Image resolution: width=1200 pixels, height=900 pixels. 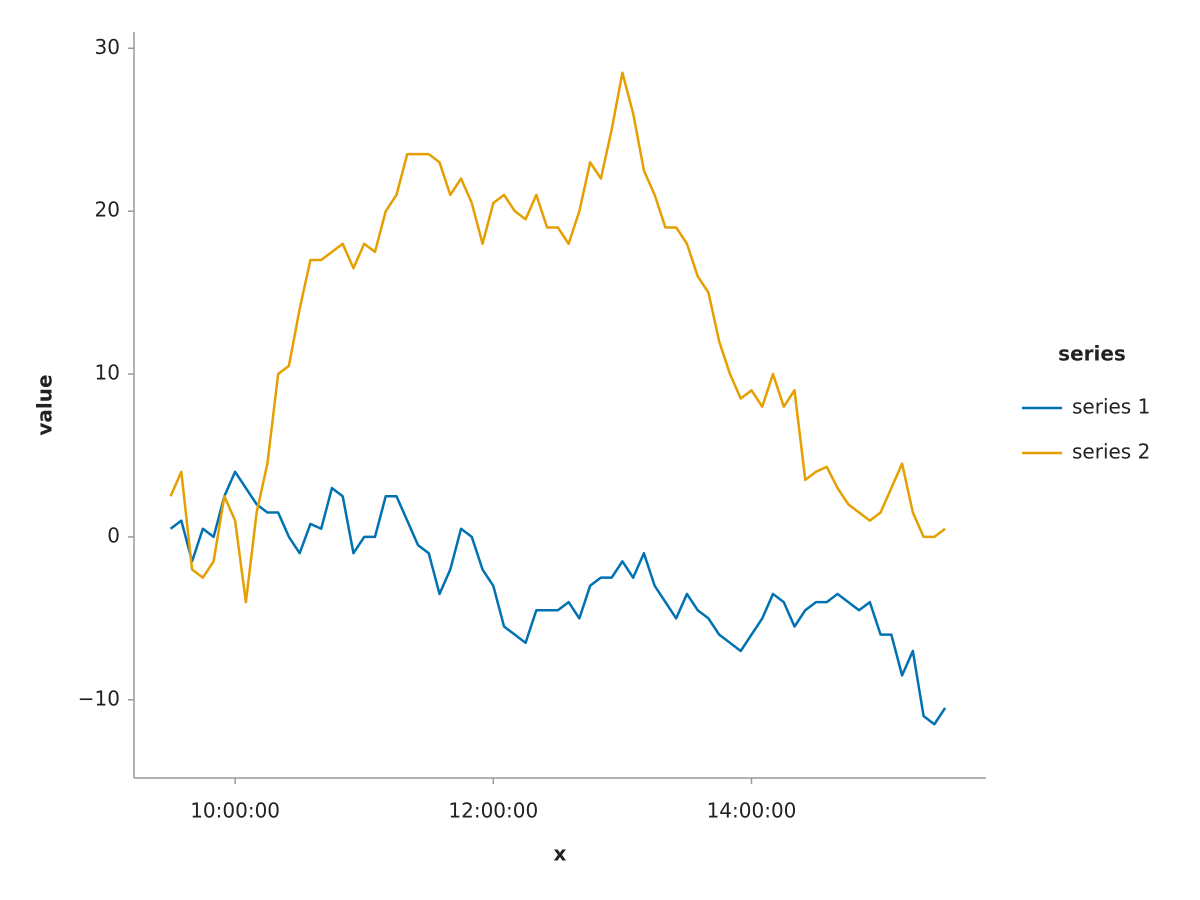 I want to click on legend-label: series 1, so click(x=1111, y=407).